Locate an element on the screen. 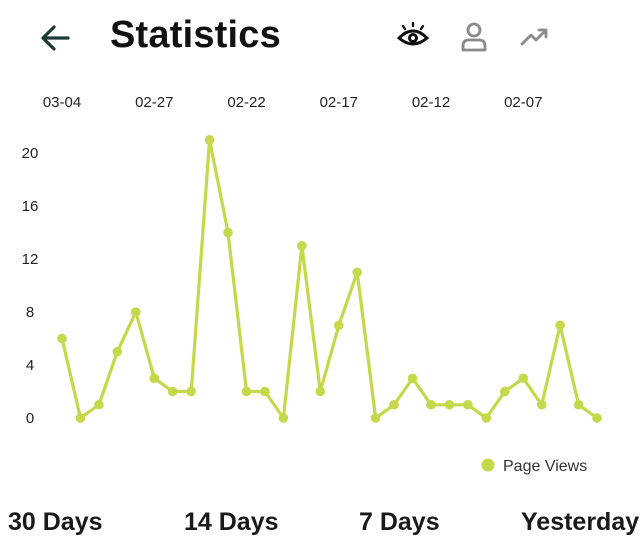 The image size is (640, 549). x-tick-label: 02-17 is located at coordinates (339, 102).